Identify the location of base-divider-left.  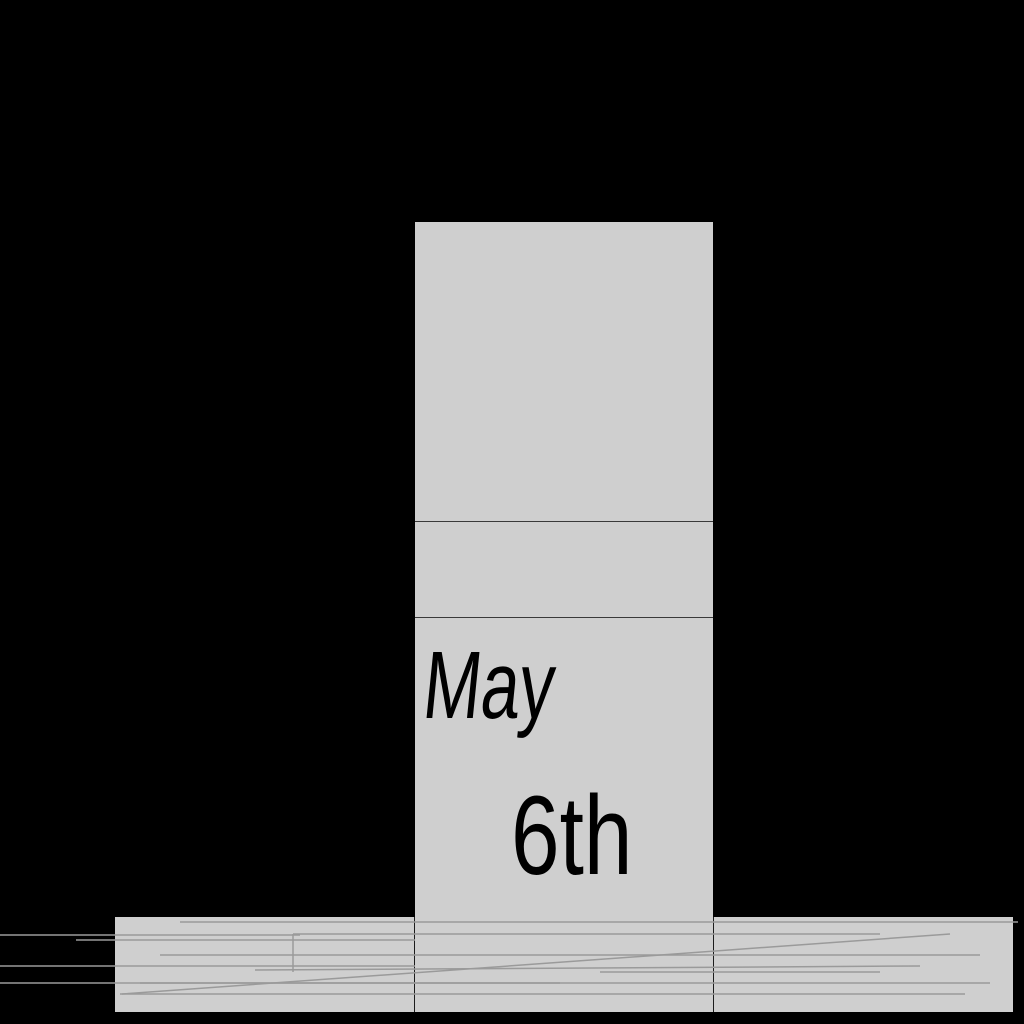
(414, 964).